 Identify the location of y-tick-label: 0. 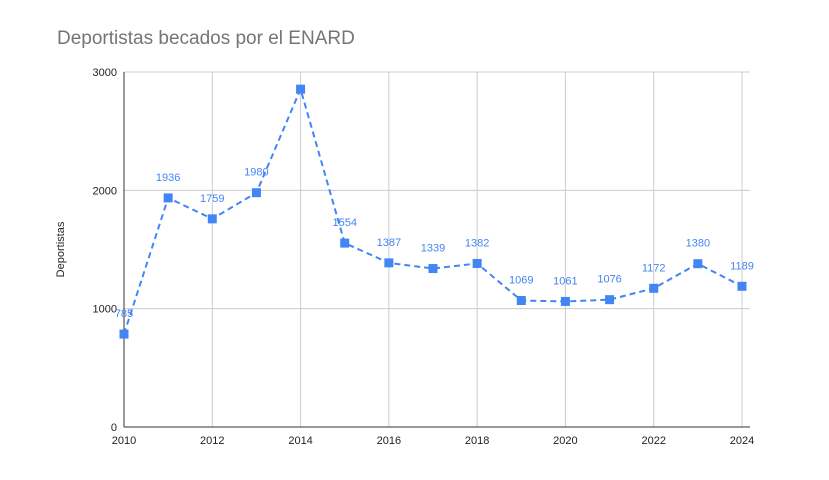
(114, 428).